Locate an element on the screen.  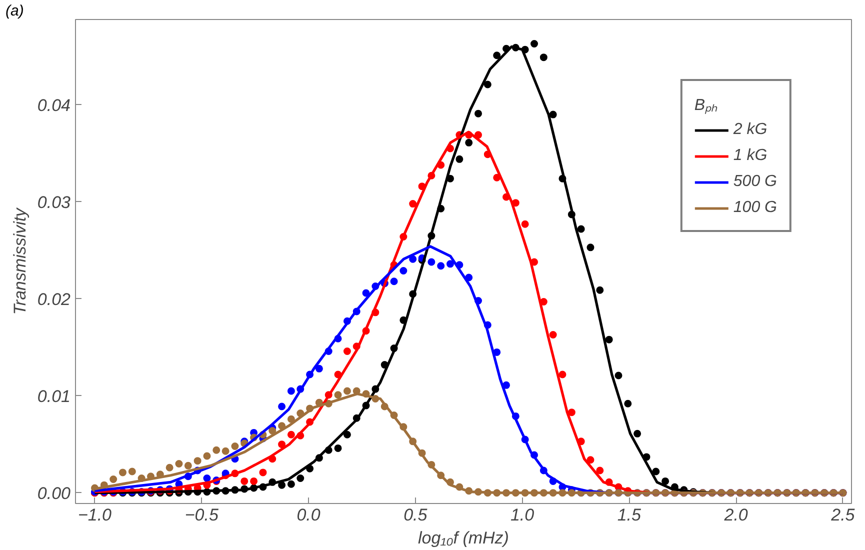
x-tick-label: −0.5 is located at coordinates (201, 515).